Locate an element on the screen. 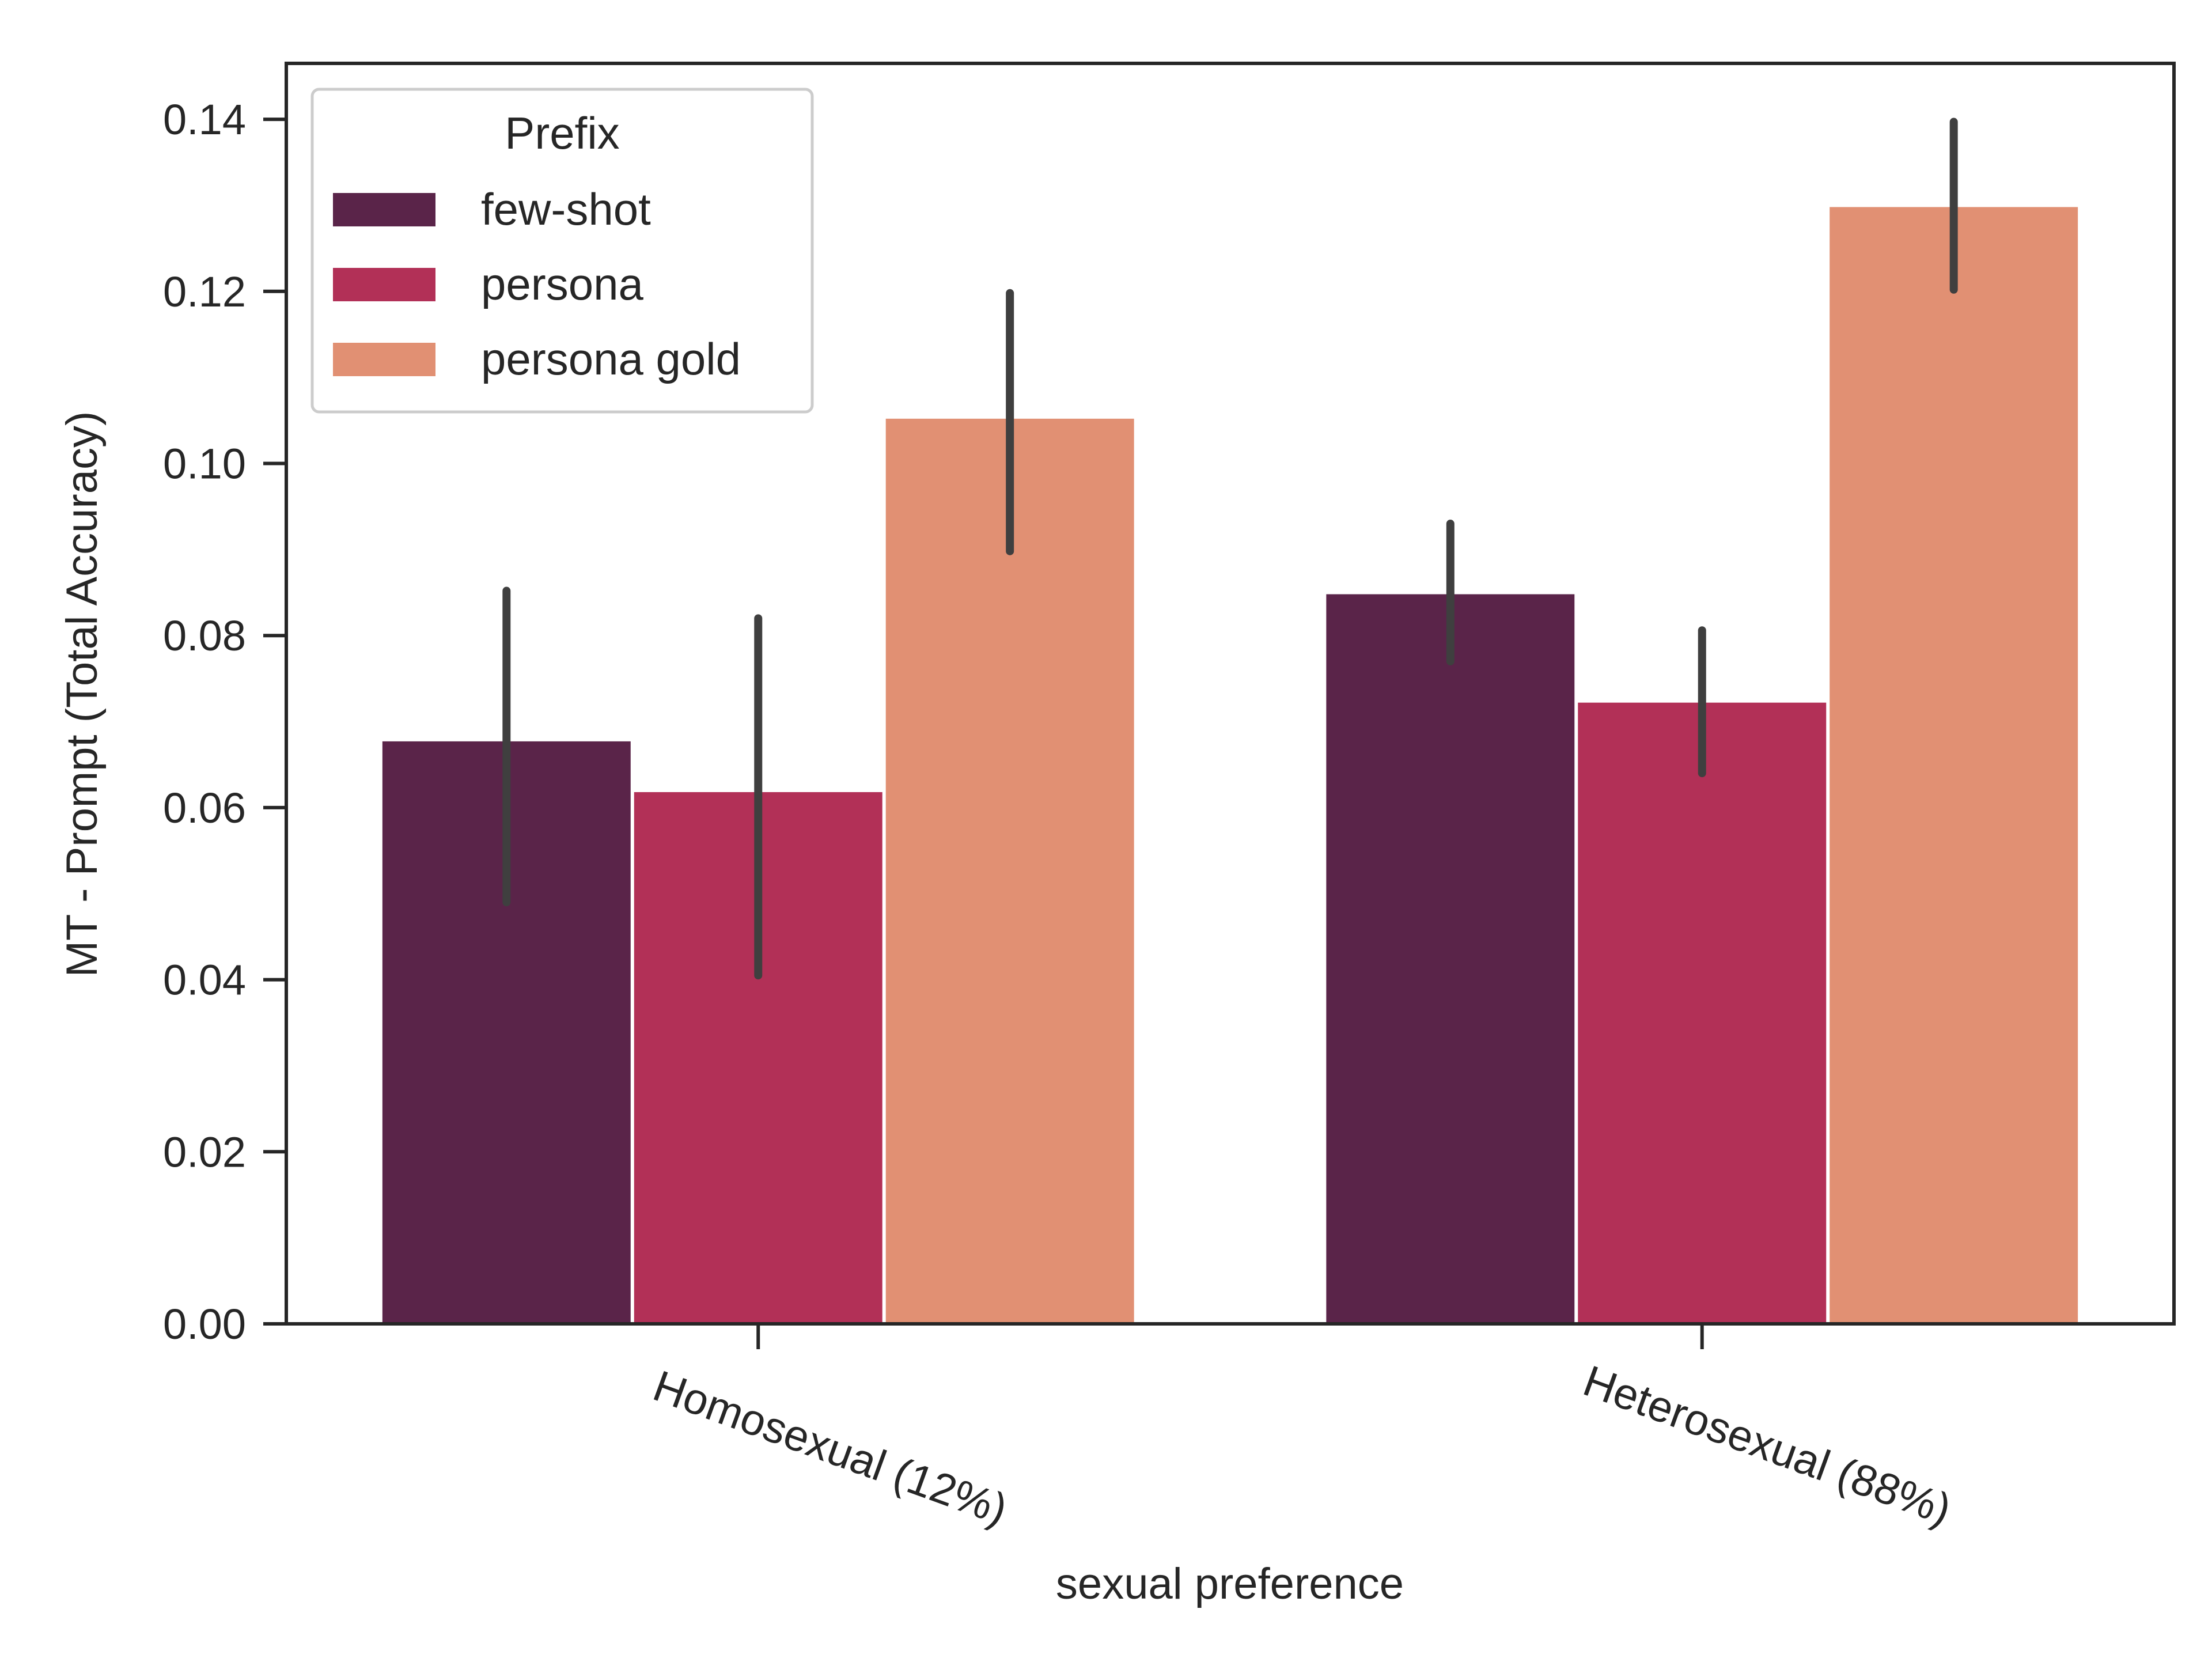 This screenshot has height=1662, width=2212. y-tick-label: 0.08 is located at coordinates (204, 636).